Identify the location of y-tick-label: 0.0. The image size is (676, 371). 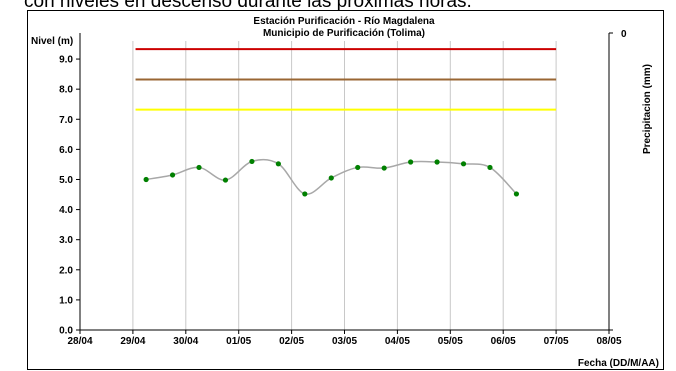
(66, 331).